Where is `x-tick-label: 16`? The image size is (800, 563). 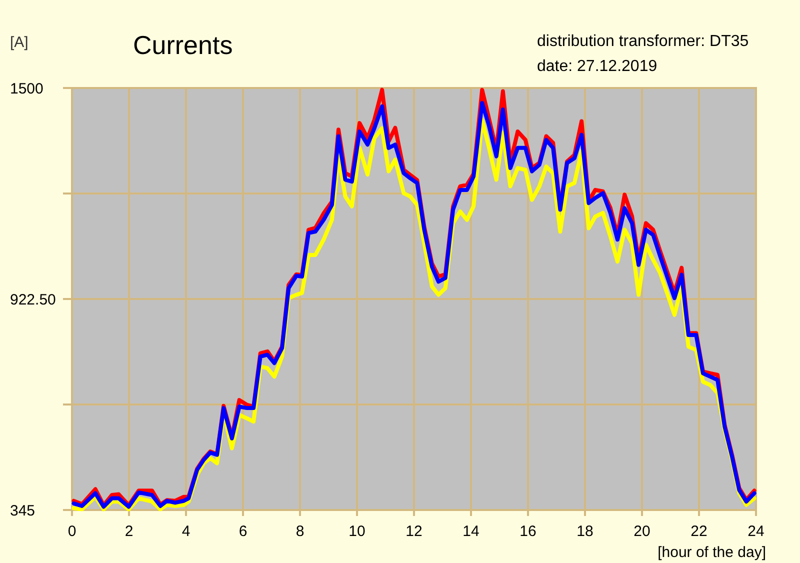
x-tick-label: 16 is located at coordinates (528, 531).